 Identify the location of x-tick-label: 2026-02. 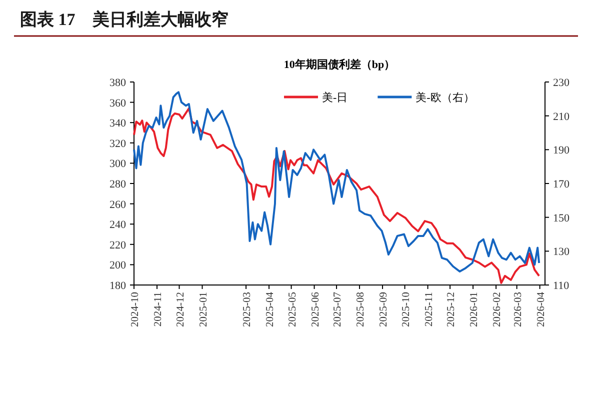
(498, 309).